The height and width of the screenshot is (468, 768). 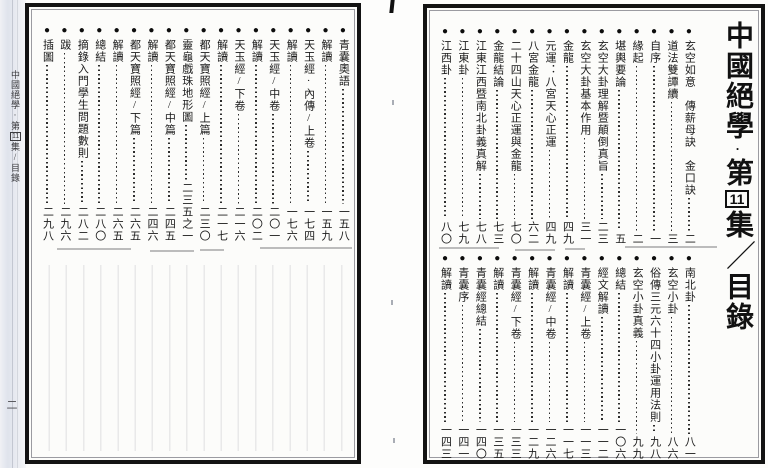 What do you see at coordinates (462, 58) in the screenshot?
I see `toc-entry-title: 江東卦` at bounding box center [462, 58].